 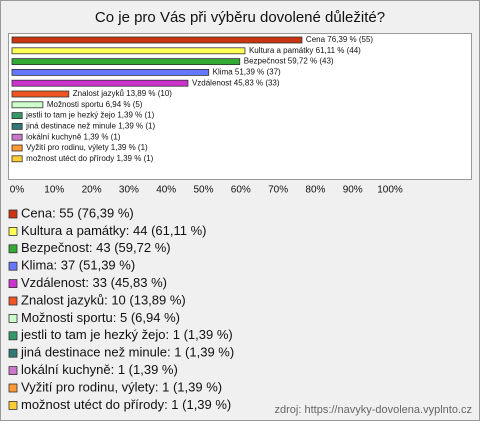 I want to click on x-tick-label: 10%, so click(x=54, y=190).